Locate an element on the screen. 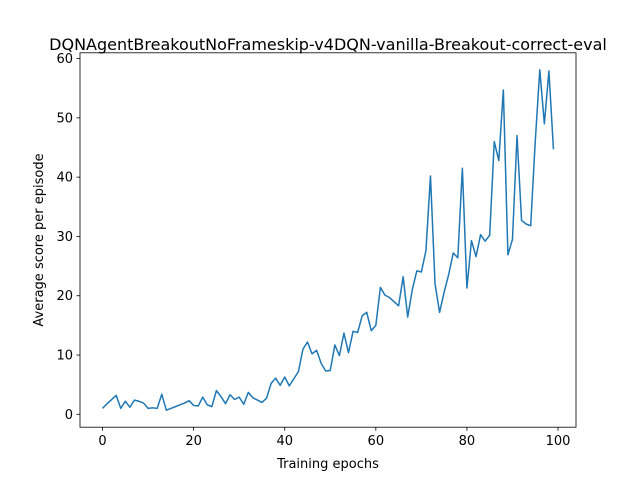 The height and width of the screenshot is (480, 640). y-tick-label: 10 is located at coordinates (64, 356).